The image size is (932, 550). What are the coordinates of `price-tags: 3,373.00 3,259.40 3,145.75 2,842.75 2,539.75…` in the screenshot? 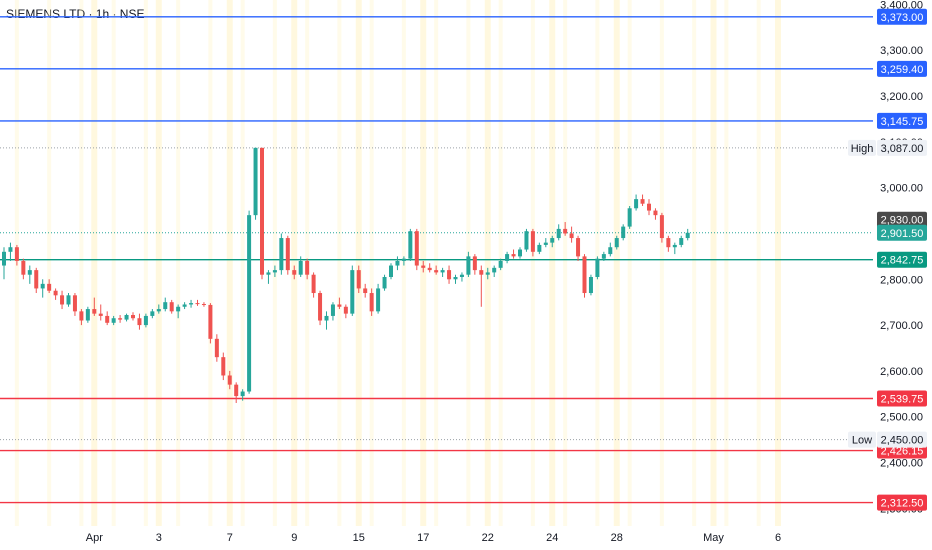 It's located at (887, 259).